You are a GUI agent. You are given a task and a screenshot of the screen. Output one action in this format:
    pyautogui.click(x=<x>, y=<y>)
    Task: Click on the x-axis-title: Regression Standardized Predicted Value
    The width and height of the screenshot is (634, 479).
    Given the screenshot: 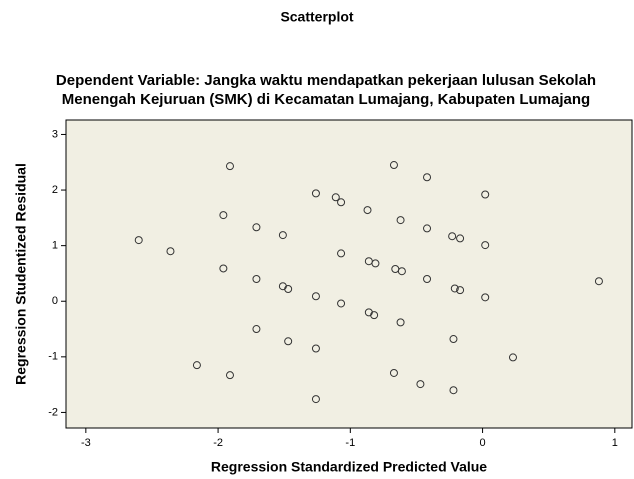 What is the action you would take?
    pyautogui.click(x=349, y=467)
    